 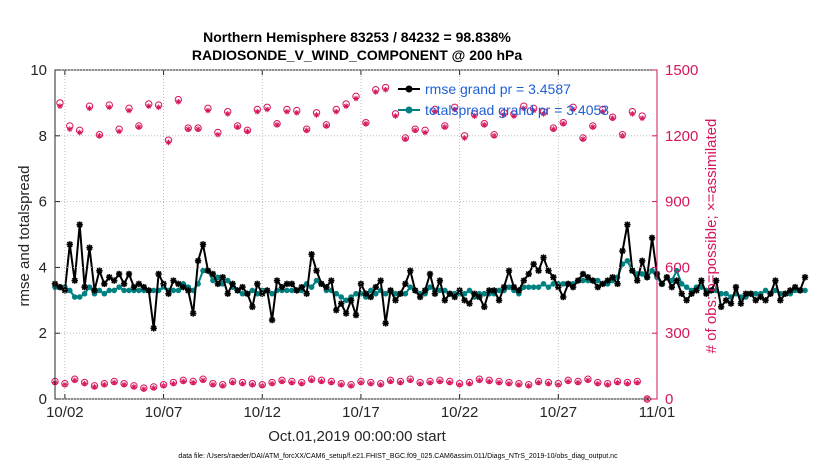 What do you see at coordinates (361, 412) in the screenshot?
I see `x-tick-label: 10/17` at bounding box center [361, 412].